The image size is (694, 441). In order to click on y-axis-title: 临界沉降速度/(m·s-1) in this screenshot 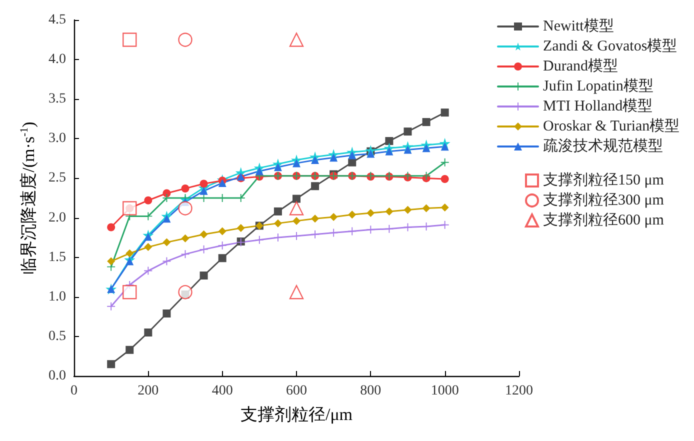, I will do `click(28, 198)`.